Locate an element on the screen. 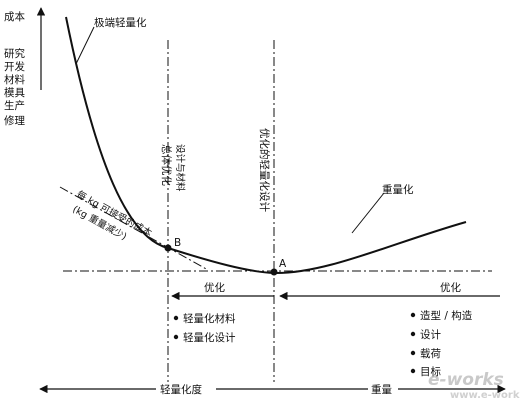 The height and width of the screenshot is (402, 520). y-axis-item-mould: 模具 is located at coordinates (14, 93).